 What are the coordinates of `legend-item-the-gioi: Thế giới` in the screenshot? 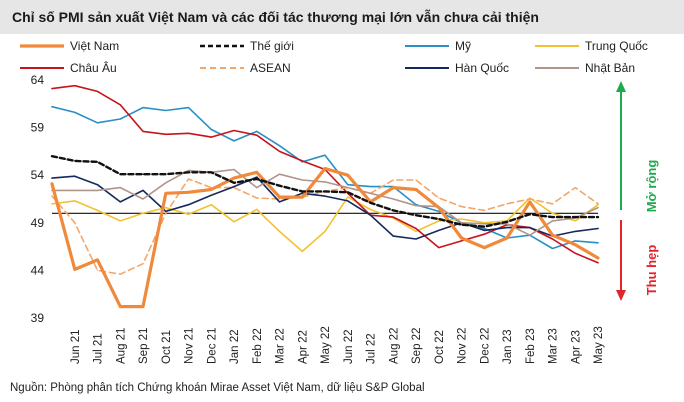 It's located at (247, 46).